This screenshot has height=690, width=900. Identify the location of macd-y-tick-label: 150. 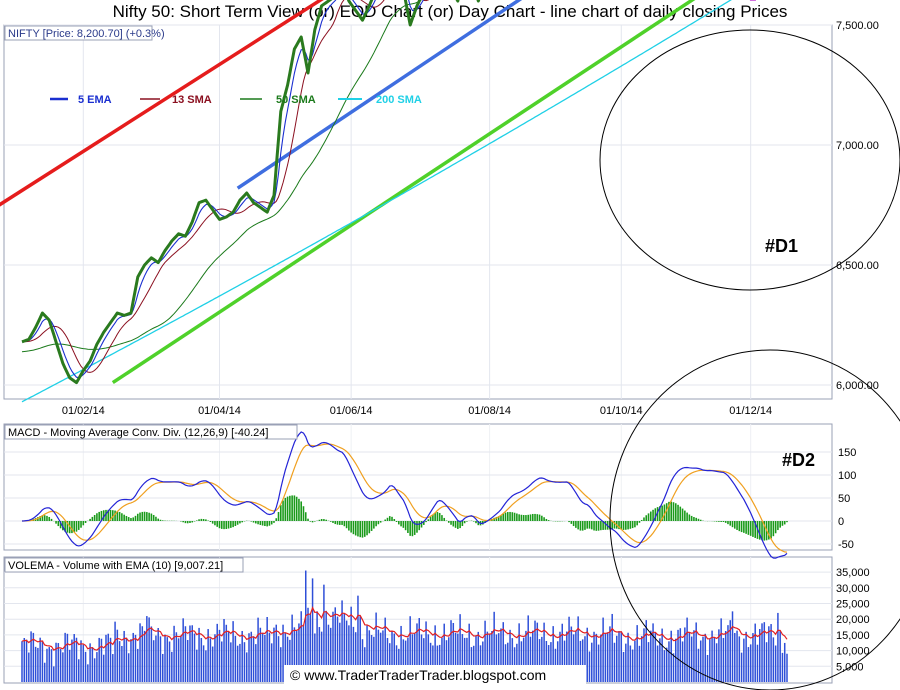
(847, 453).